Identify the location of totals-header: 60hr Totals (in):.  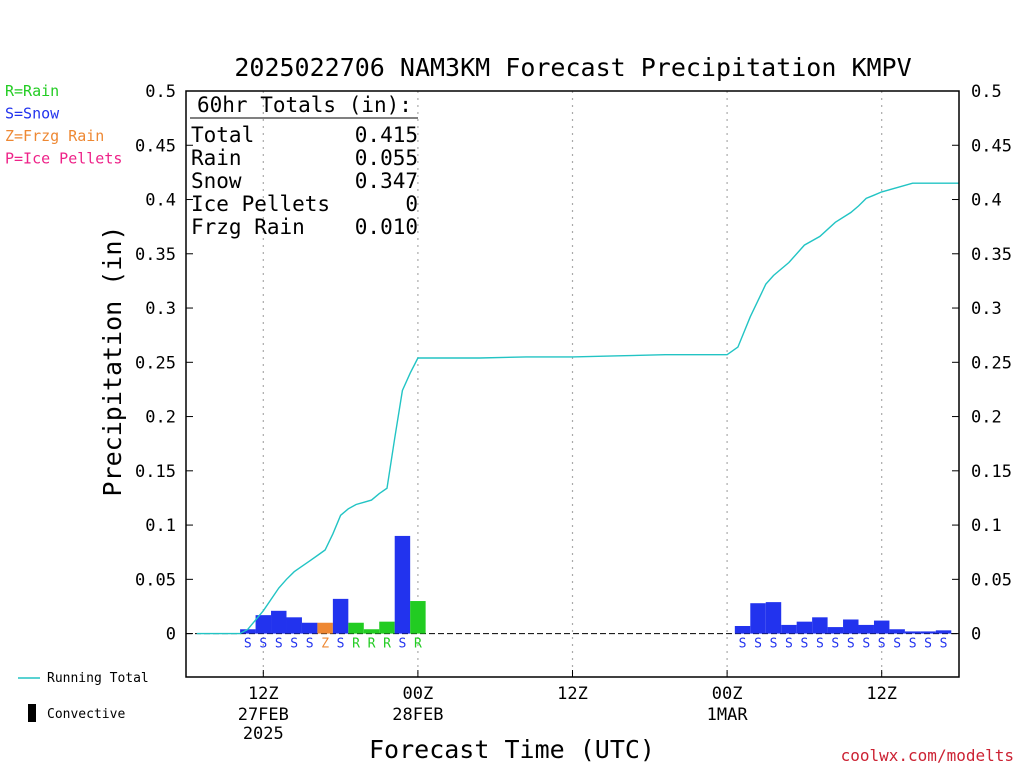
(304, 105).